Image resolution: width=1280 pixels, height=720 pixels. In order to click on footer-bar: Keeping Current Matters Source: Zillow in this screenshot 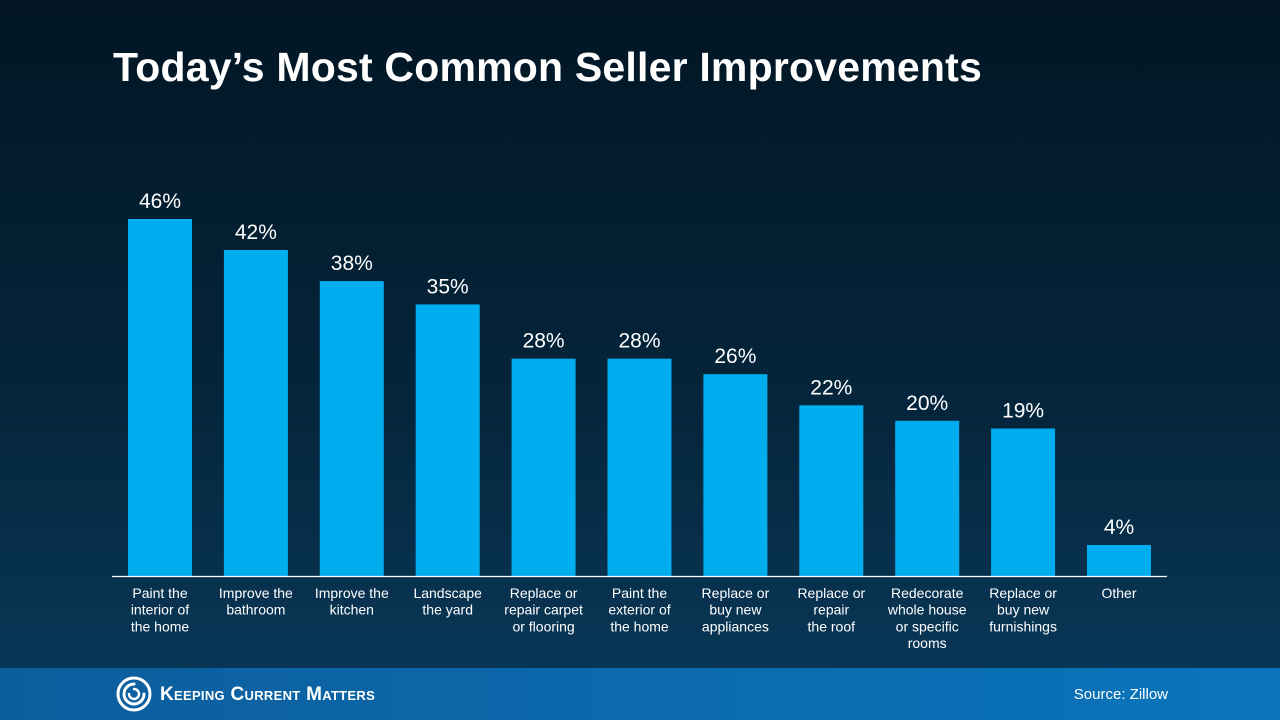, I will do `click(640, 694)`.